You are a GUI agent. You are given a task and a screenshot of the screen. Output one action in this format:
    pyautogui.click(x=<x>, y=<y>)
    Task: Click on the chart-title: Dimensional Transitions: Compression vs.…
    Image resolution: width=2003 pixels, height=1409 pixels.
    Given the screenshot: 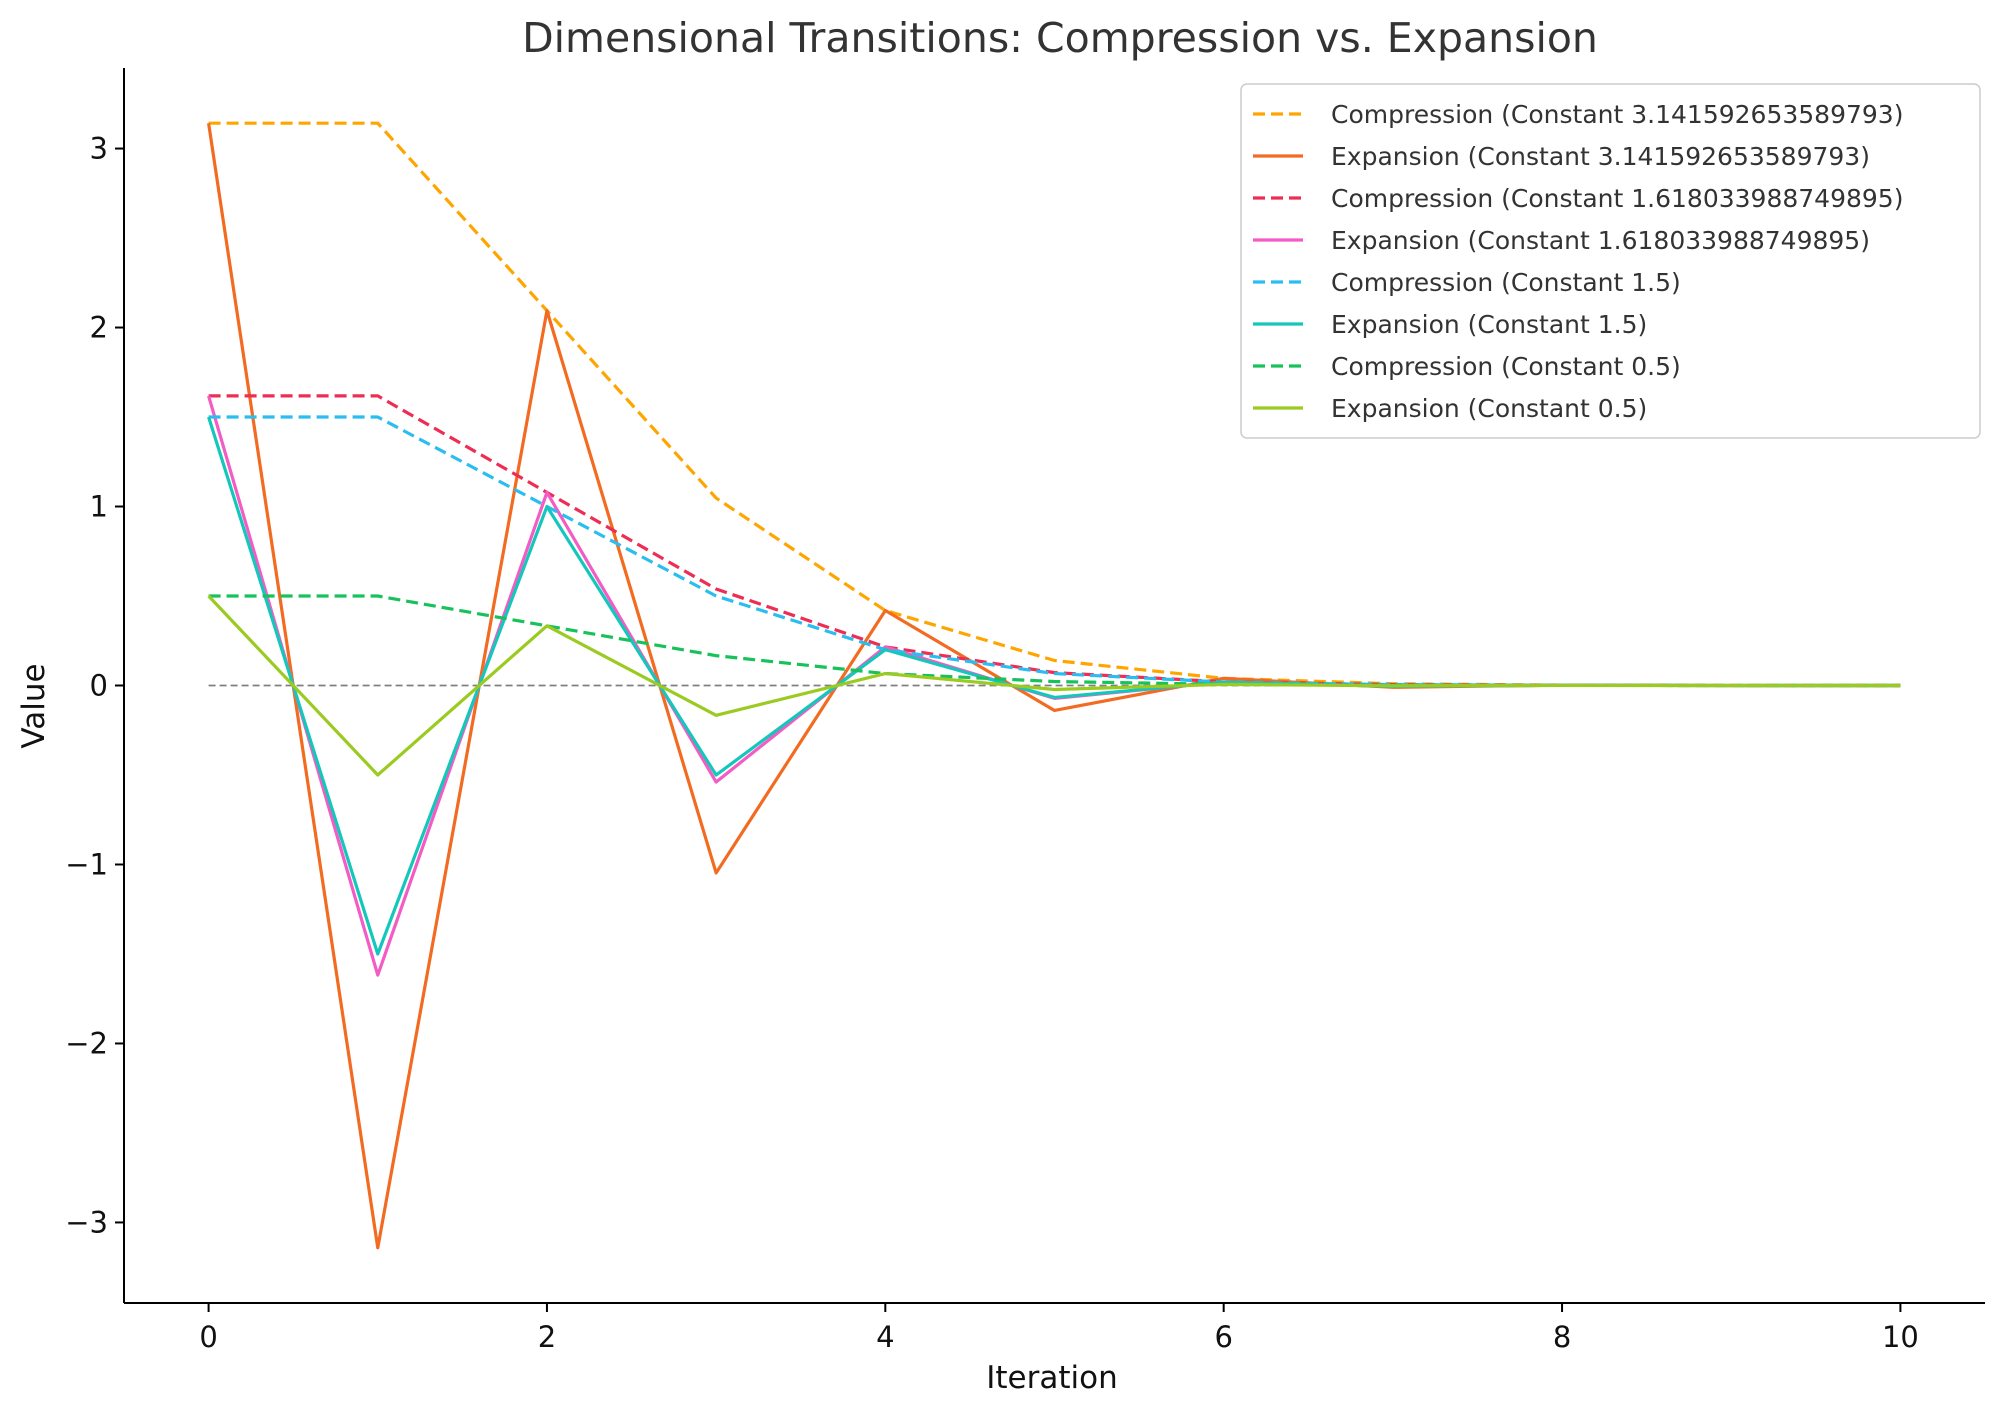 What is the action you would take?
    pyautogui.click(x=1060, y=38)
    